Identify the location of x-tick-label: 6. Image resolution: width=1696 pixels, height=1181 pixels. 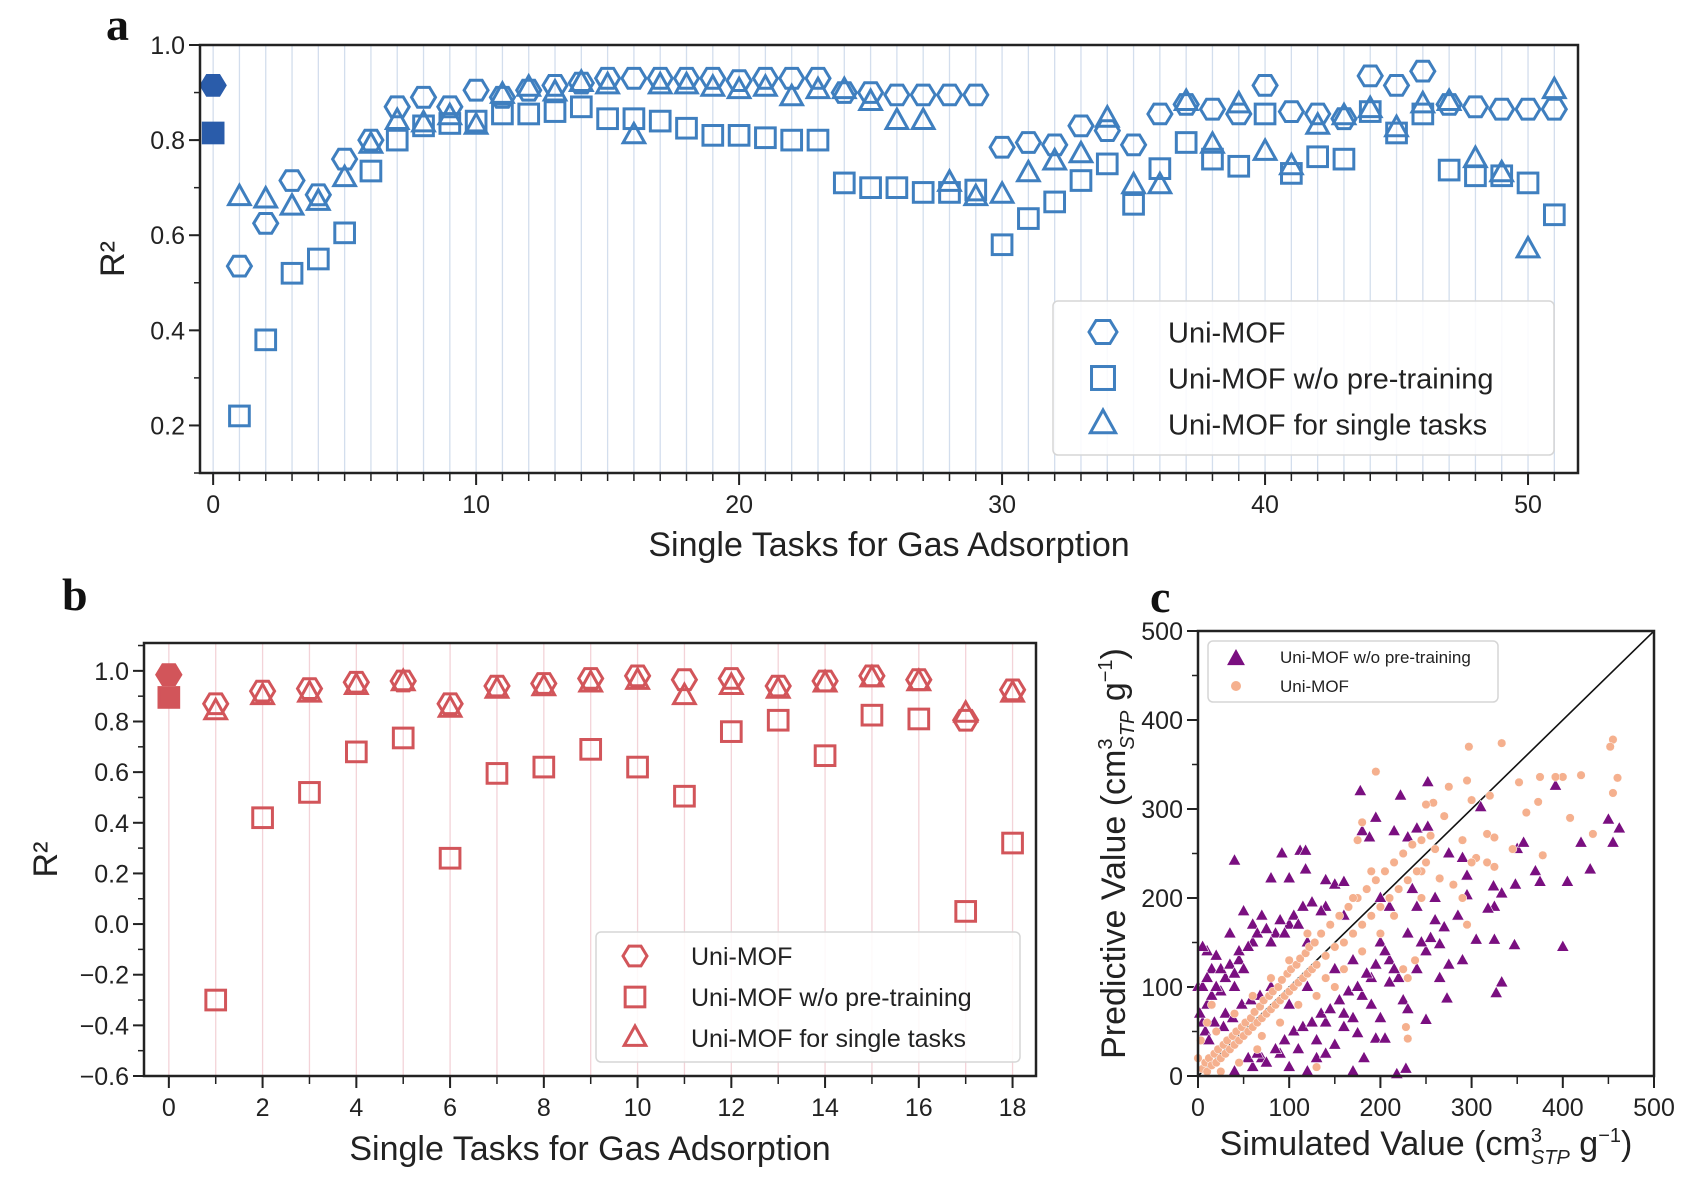
(450, 1108).